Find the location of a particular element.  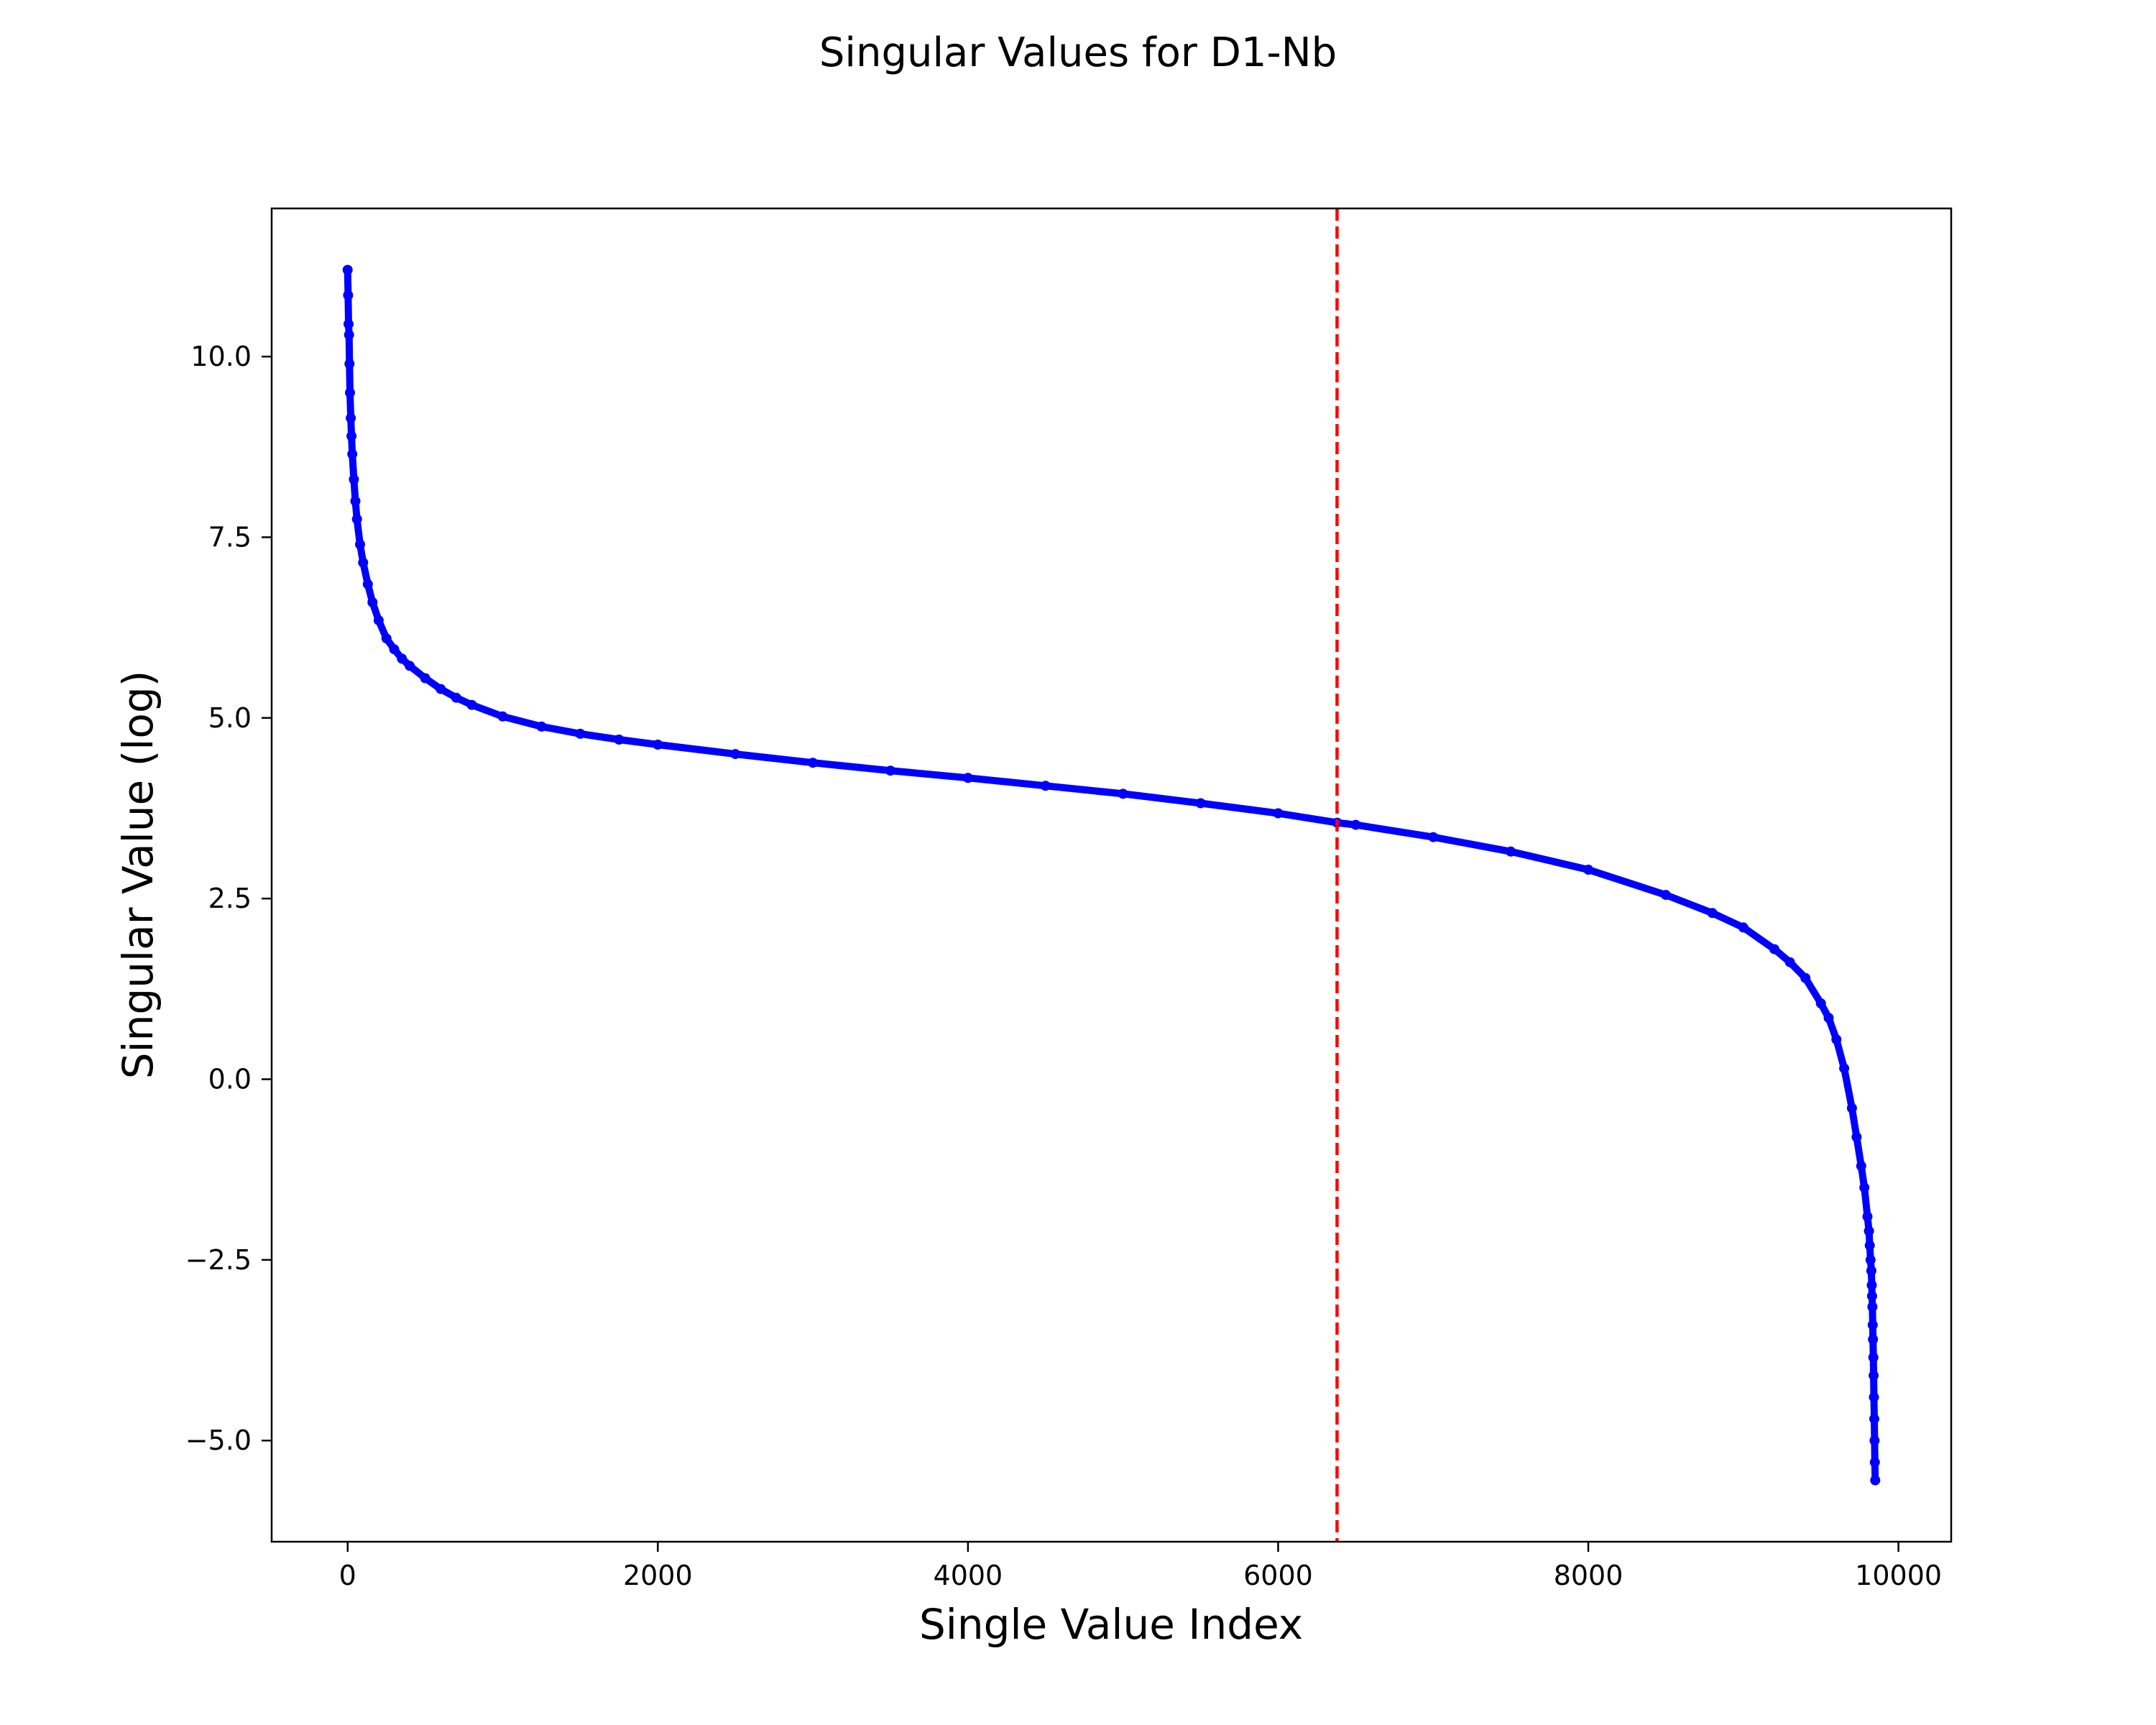

y-axis-ticks: −5.0 −2.5 0.0 2.5 5.0 7.5 10.0 is located at coordinates (229, 898).